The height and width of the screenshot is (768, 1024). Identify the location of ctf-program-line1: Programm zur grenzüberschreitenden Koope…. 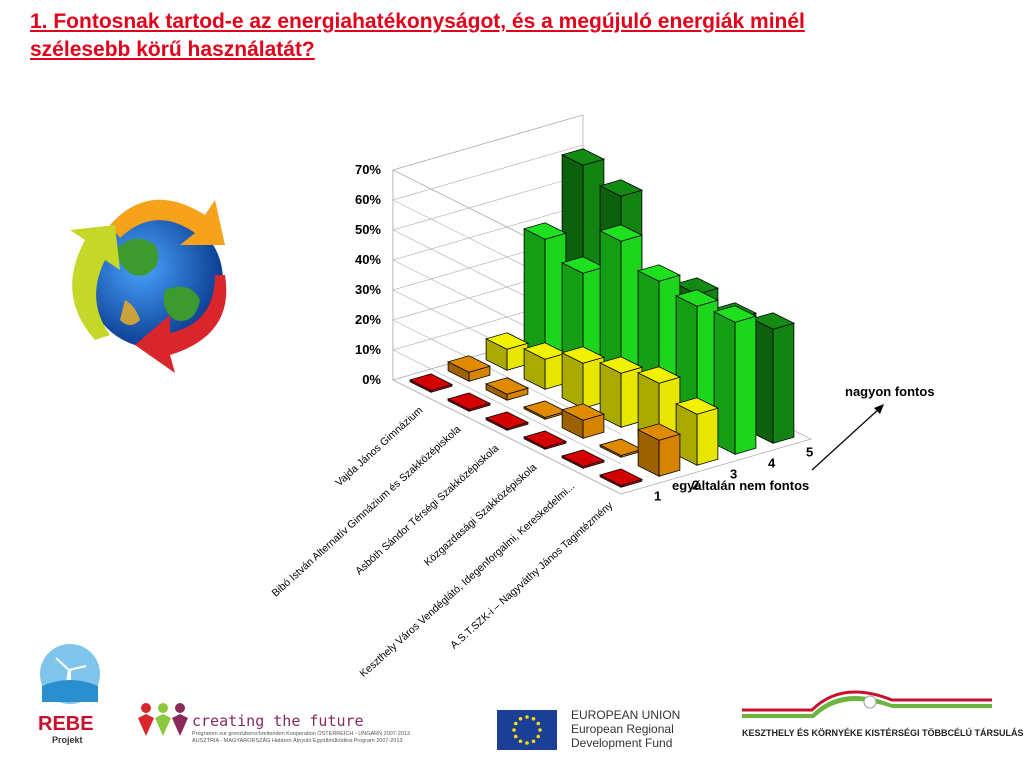
(301, 734).